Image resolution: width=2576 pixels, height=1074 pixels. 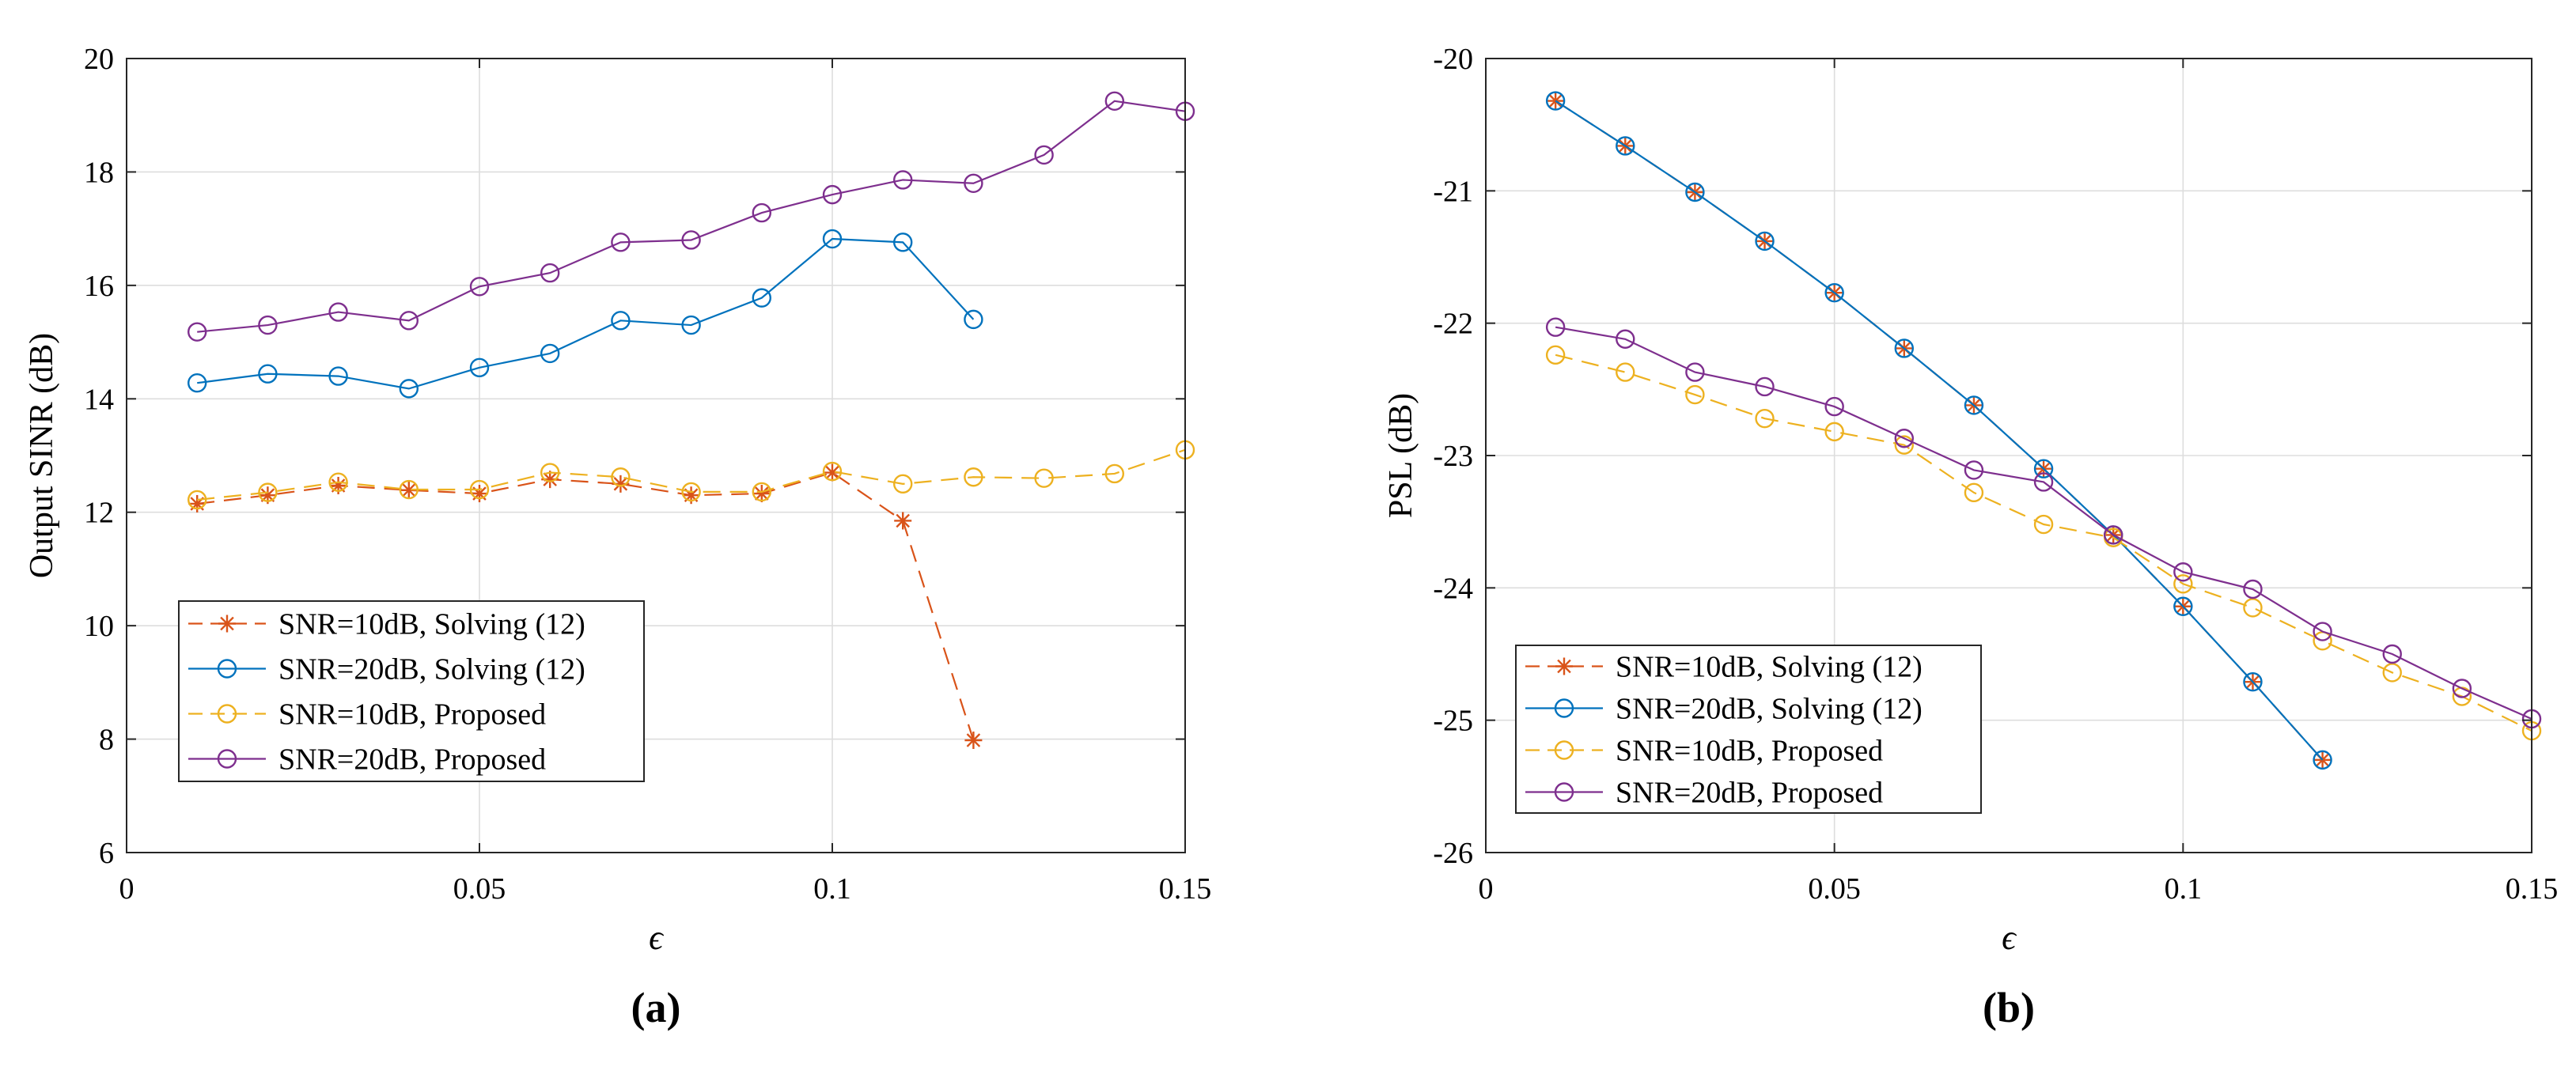 I want to click on panel-b-y-tick-label: -21, so click(x=1453, y=191).